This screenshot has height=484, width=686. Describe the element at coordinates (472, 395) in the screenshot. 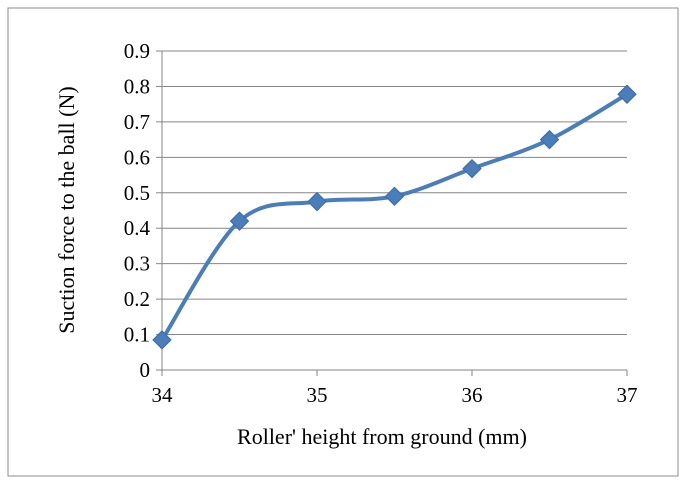

I see `x-tick-label: 36` at that location.